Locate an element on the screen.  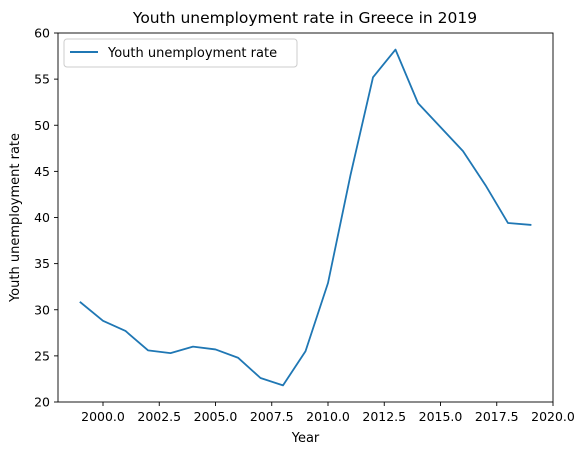
y-tick-label: 25 is located at coordinates (42, 355).